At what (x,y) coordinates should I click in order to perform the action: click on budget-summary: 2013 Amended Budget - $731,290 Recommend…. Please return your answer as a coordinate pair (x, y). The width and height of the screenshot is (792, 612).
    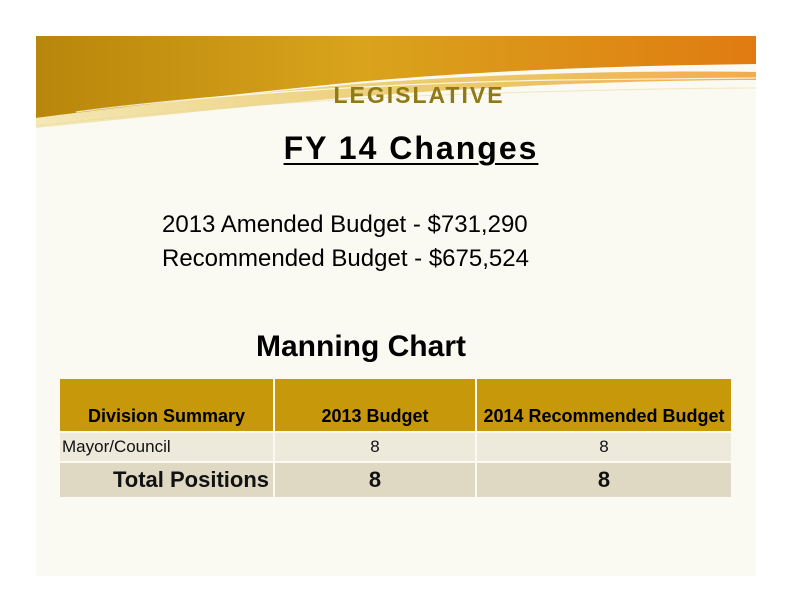
    Looking at the image, I should click on (345, 242).